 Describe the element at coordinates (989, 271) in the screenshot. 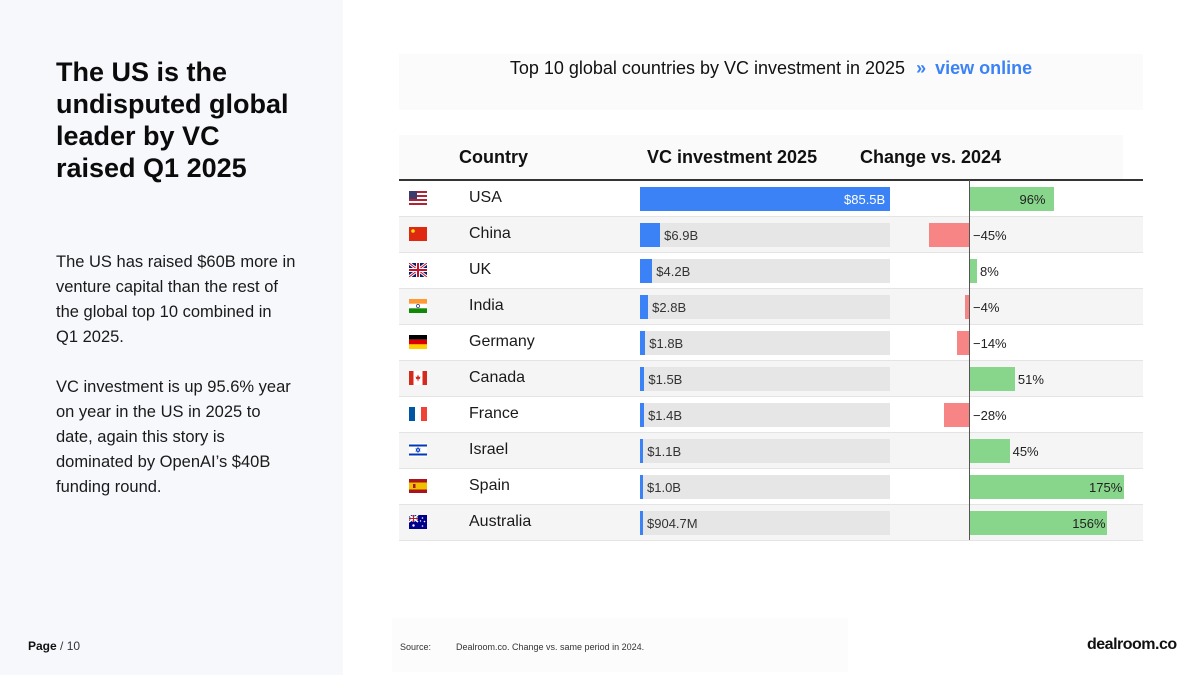

I see `change-label: 8%` at that location.